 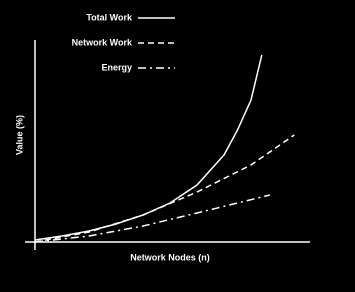 I want to click on legend-label: Total Work, so click(x=109, y=17).